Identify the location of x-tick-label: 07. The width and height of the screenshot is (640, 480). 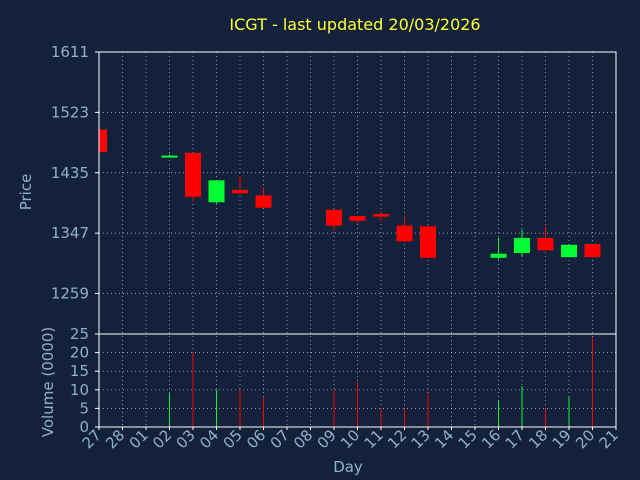
(280, 439).